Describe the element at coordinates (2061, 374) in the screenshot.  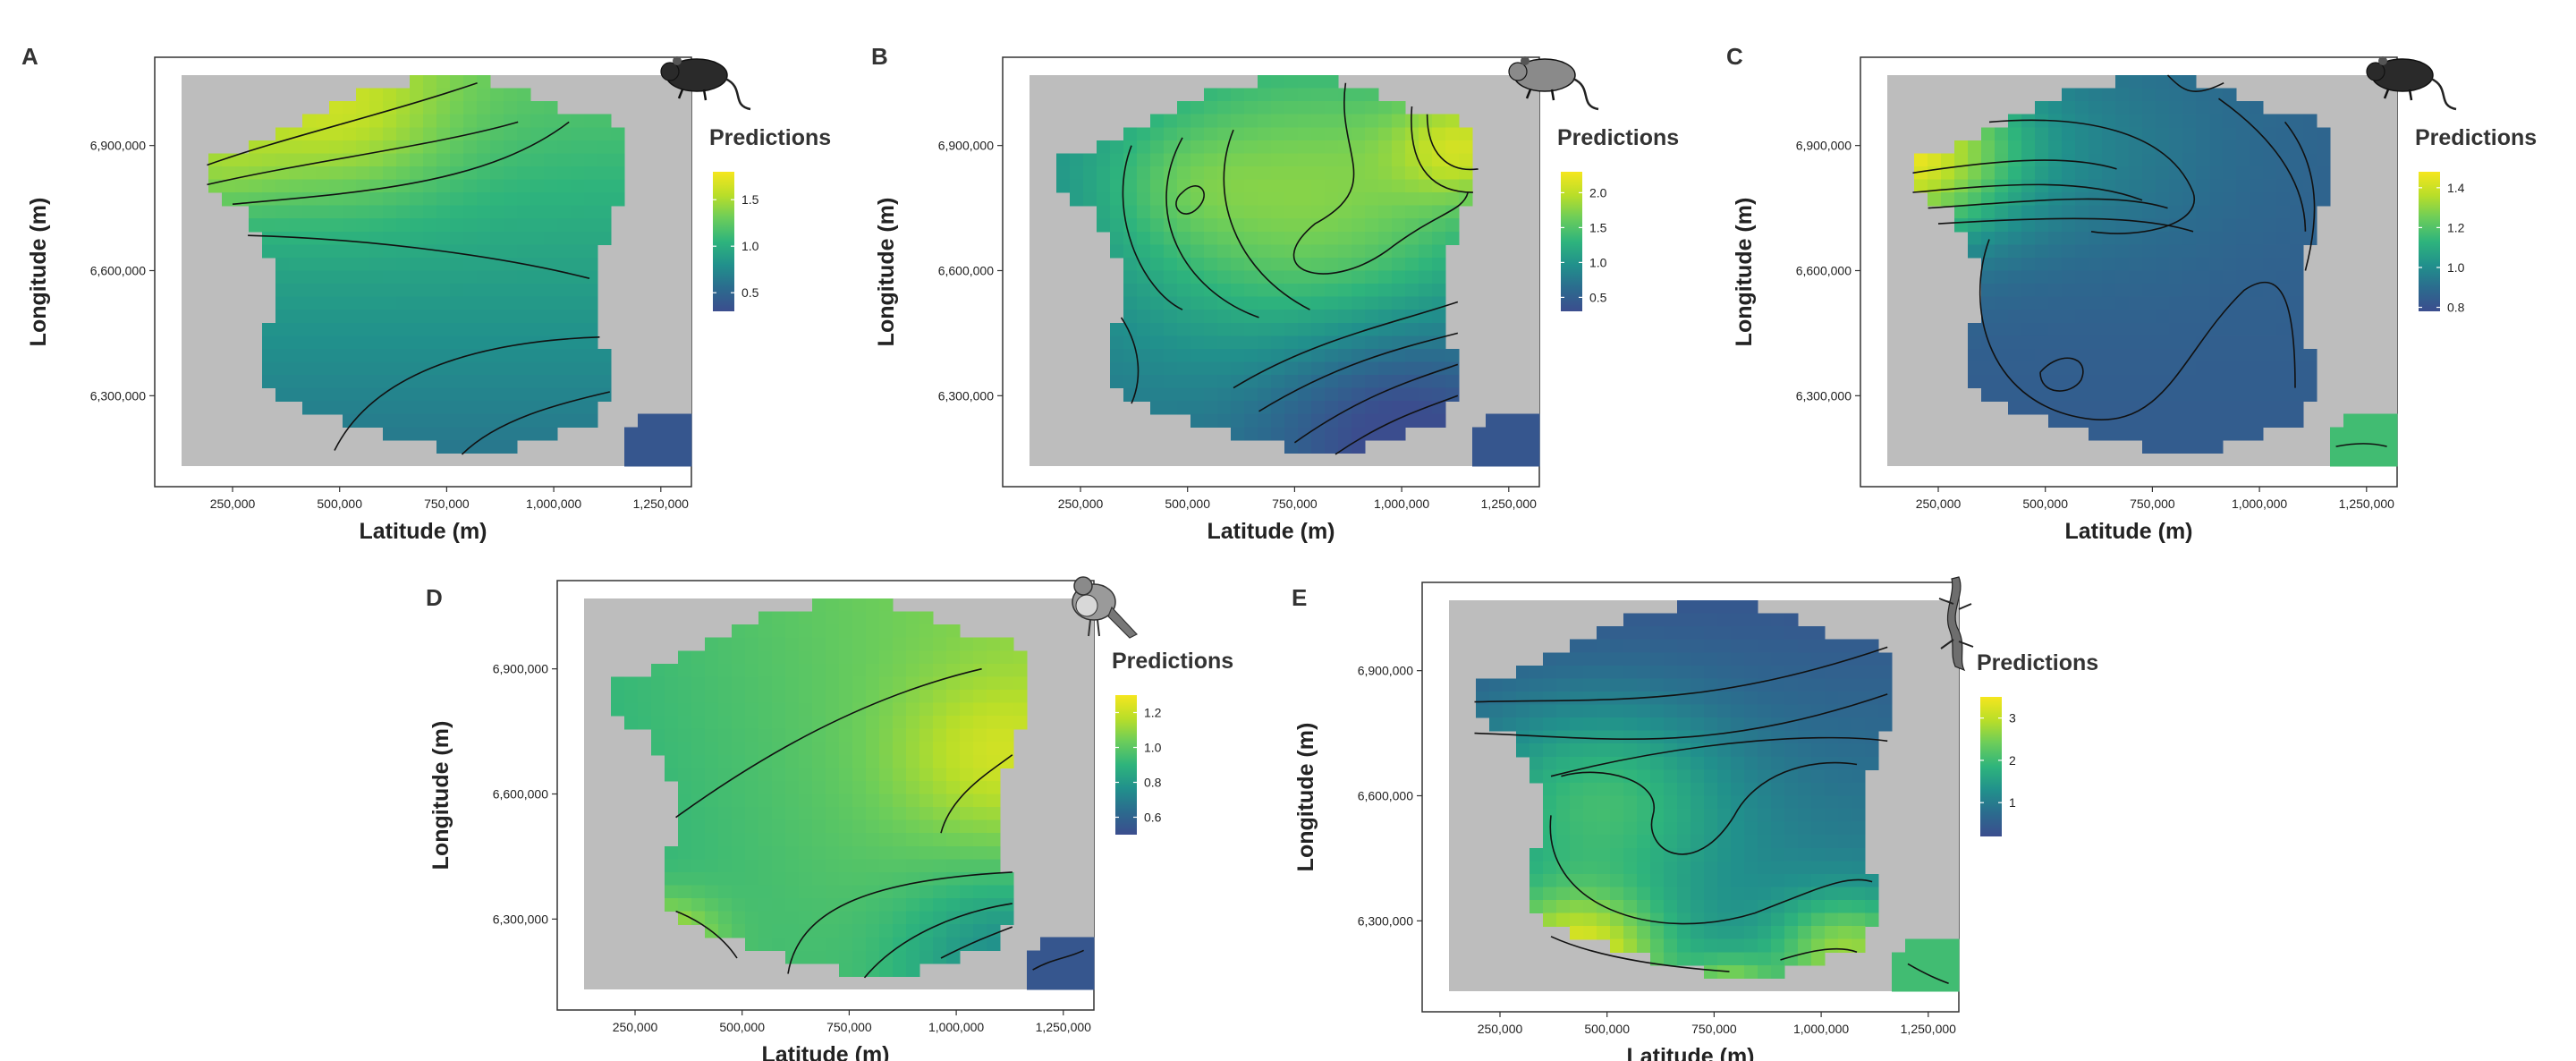
I see `contour-line` at that location.